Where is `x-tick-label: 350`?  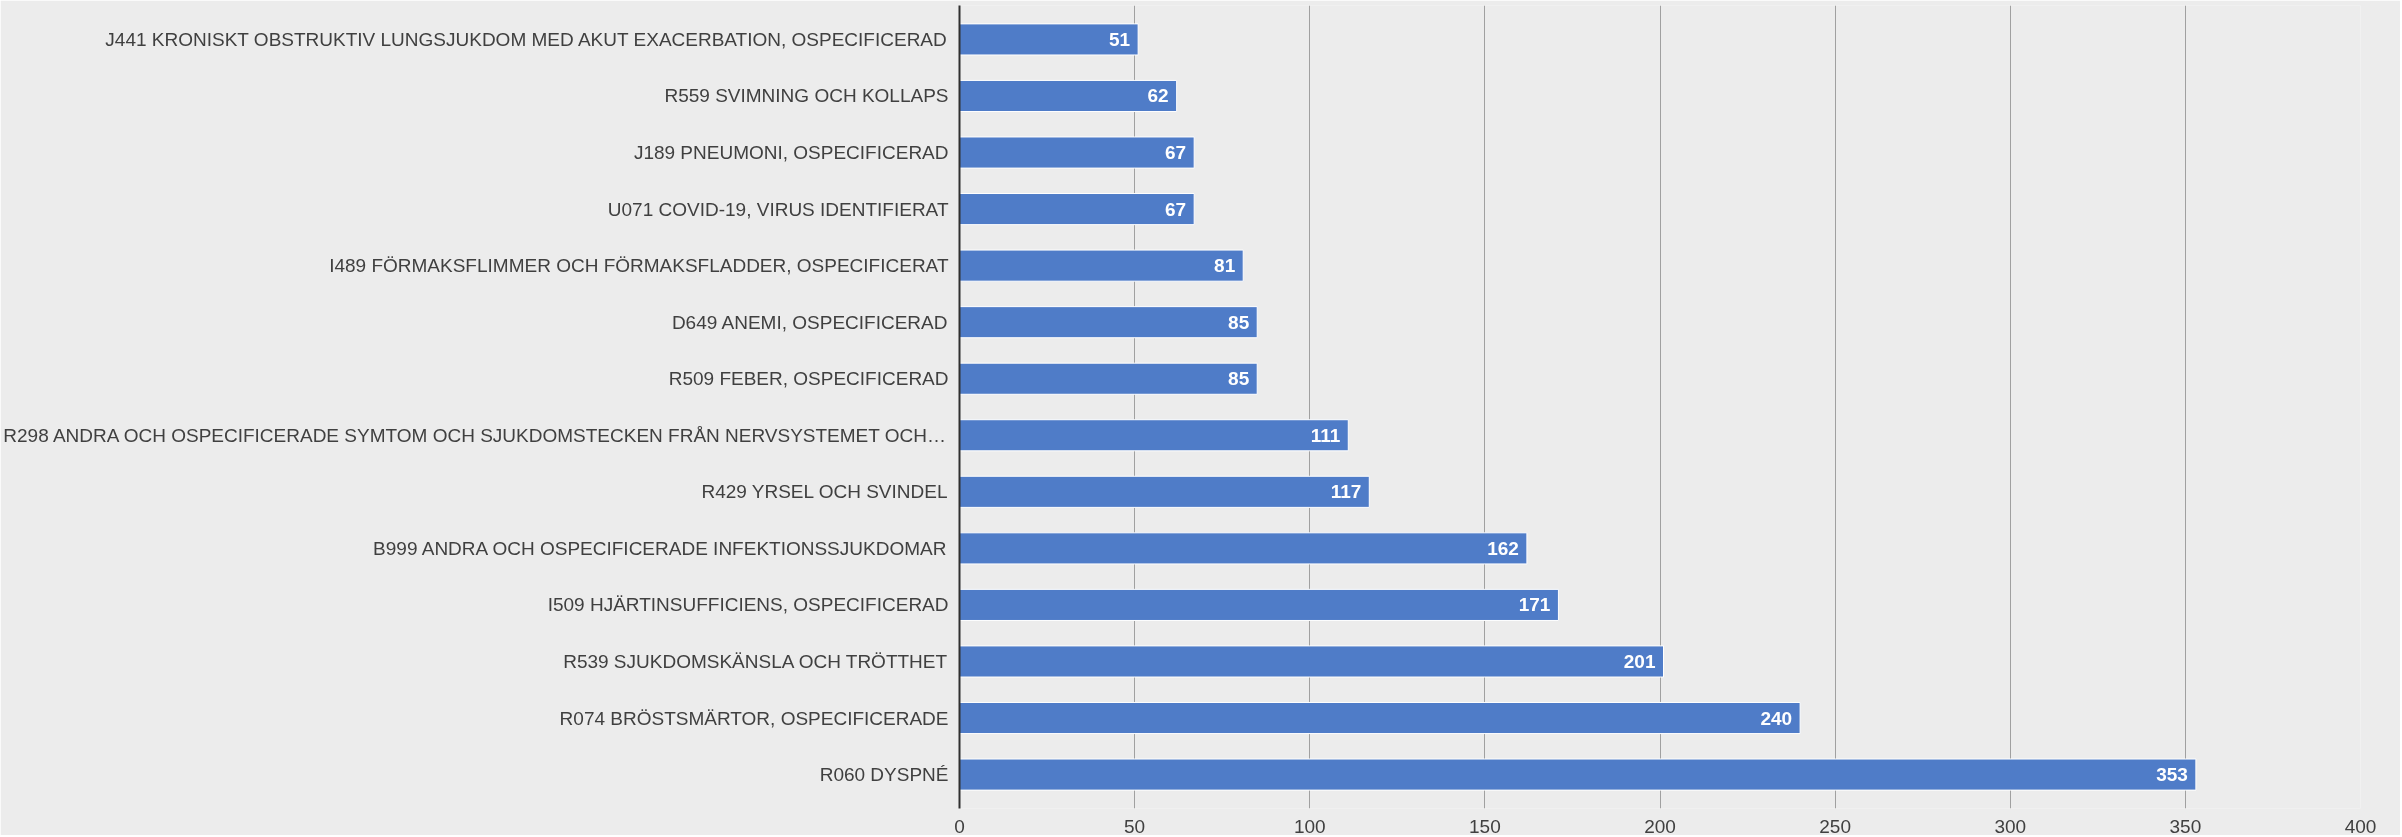
x-tick-label: 350 is located at coordinates (2185, 826).